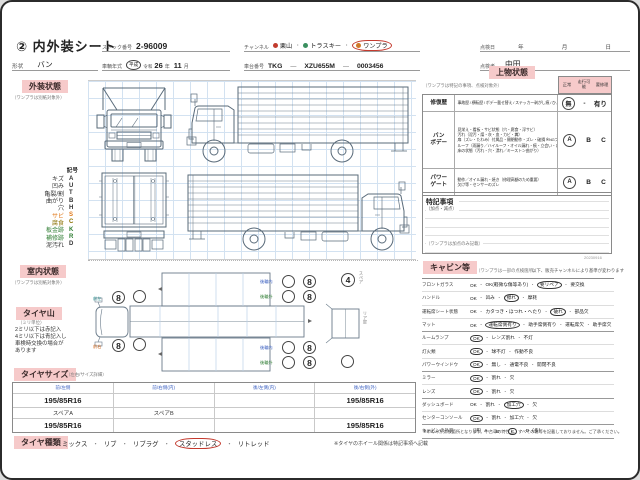 The height and width of the screenshot is (480, 640). Describe the element at coordinates (309, 362) in the screenshot. I see `tread-rear-bottom-outer: 8` at that location.